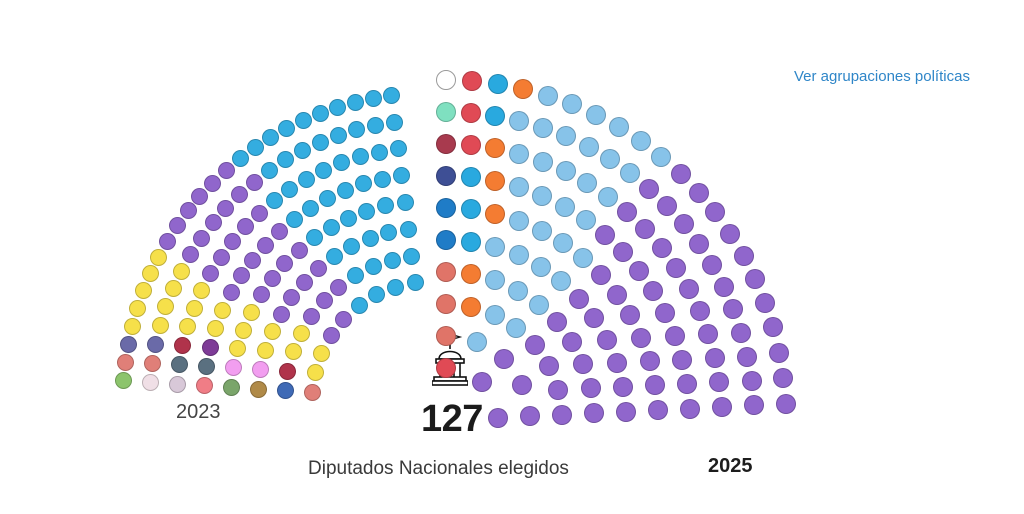  I want to click on political-groups-link: Ver agrupaciones políticas, so click(882, 76).